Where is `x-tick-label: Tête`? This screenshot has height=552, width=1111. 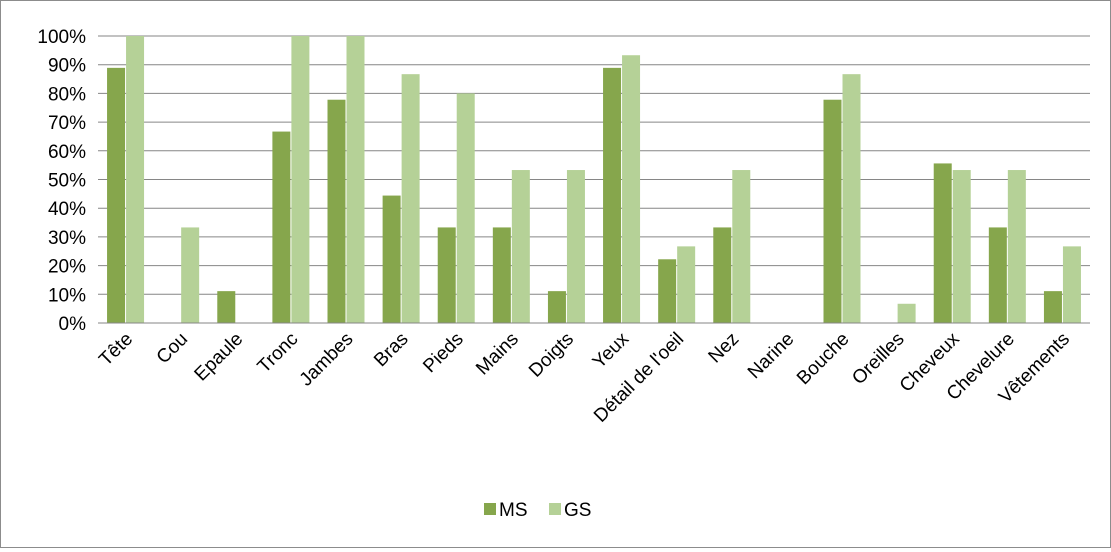
x-tick-label: Tête is located at coordinates (116, 350).